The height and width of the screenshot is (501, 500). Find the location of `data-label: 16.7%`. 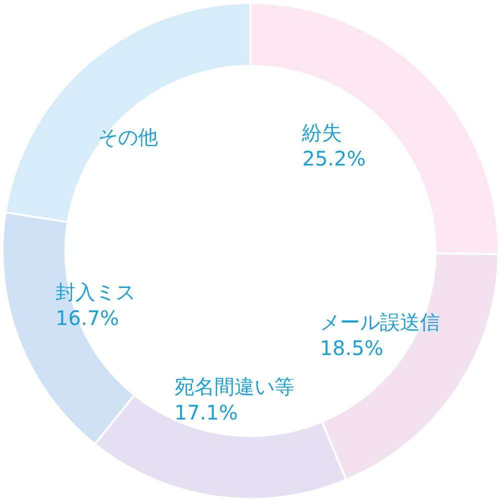

data-label: 16.7% is located at coordinates (88, 318).